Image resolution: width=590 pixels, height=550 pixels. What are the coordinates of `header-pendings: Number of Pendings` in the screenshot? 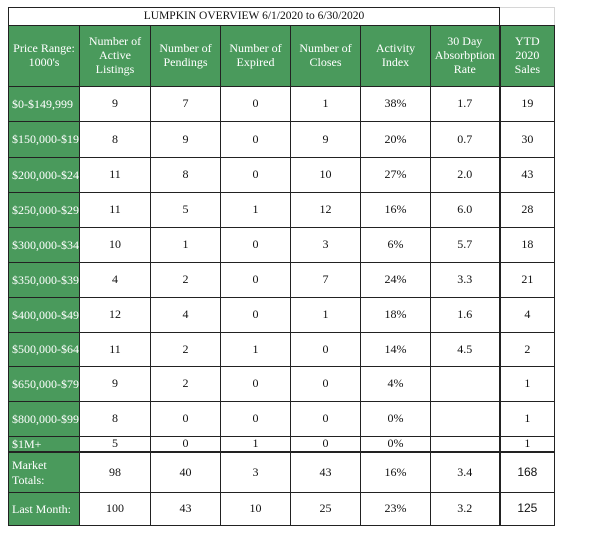 It's located at (185, 56).